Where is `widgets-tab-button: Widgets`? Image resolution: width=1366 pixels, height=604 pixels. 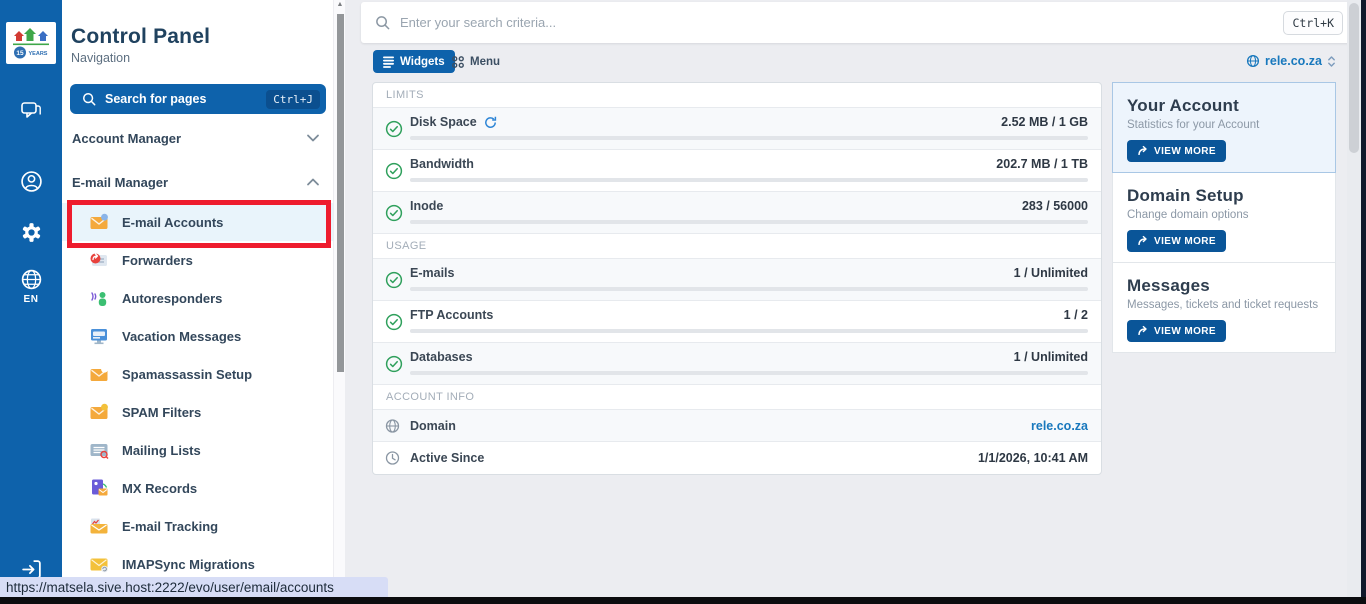 widgets-tab-button: Widgets is located at coordinates (414, 61).